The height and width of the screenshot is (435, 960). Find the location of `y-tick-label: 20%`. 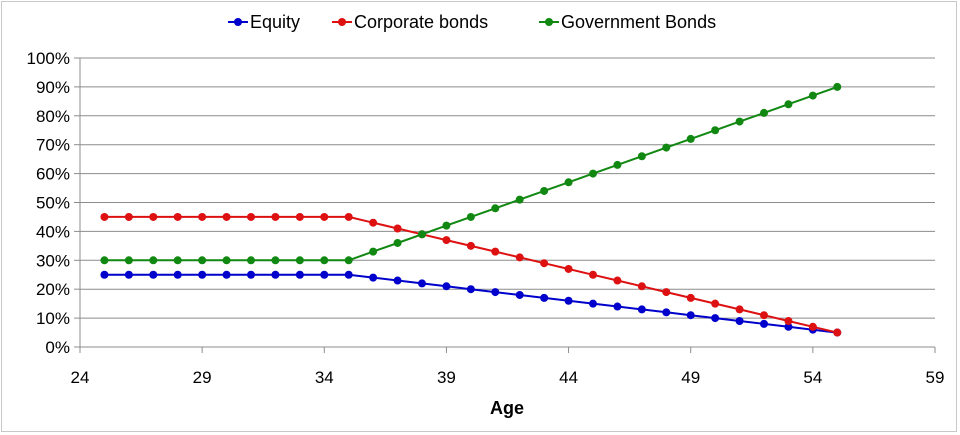

y-tick-label: 20% is located at coordinates (53, 289).